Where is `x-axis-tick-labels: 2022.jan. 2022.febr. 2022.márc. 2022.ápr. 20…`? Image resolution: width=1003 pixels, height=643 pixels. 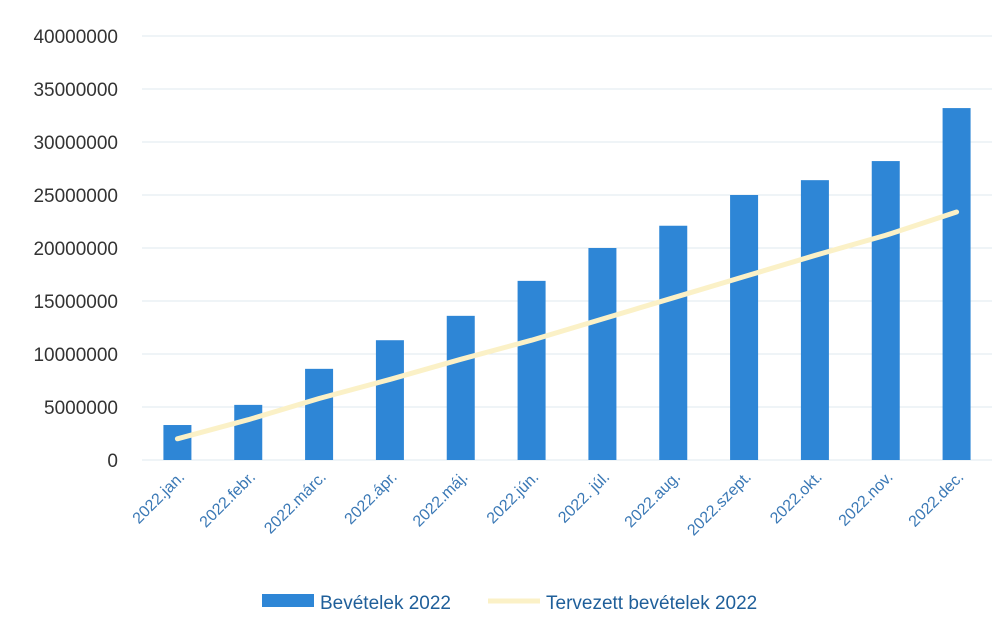 x-axis-tick-labels: 2022.jan. 2022.febr. 2022.márc. 2022.ápr. 20… is located at coordinates (549, 504).